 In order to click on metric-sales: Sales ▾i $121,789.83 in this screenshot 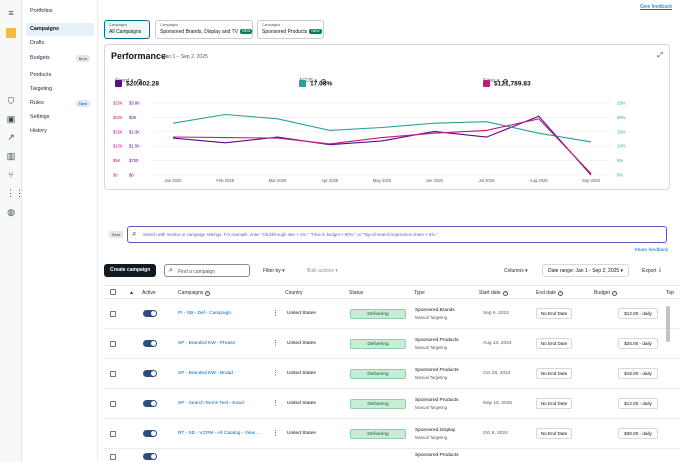, I will do `click(507, 78)`.